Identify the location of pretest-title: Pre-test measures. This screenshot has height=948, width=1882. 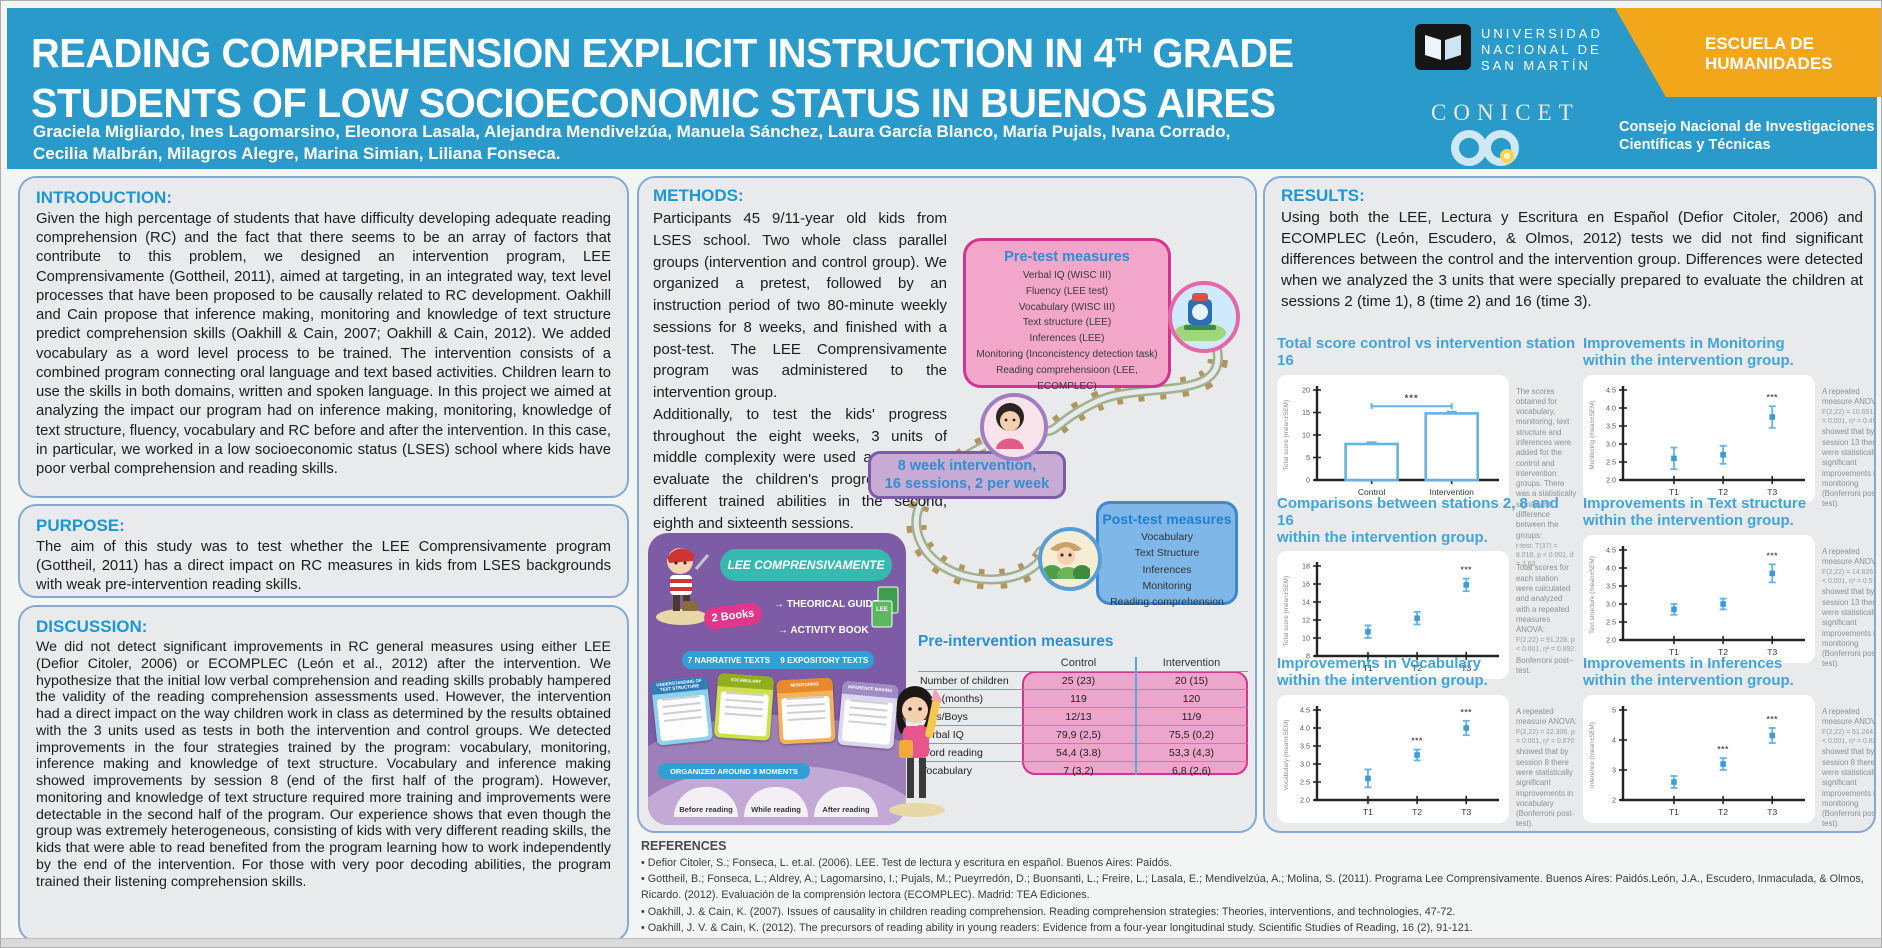
(1067, 257).